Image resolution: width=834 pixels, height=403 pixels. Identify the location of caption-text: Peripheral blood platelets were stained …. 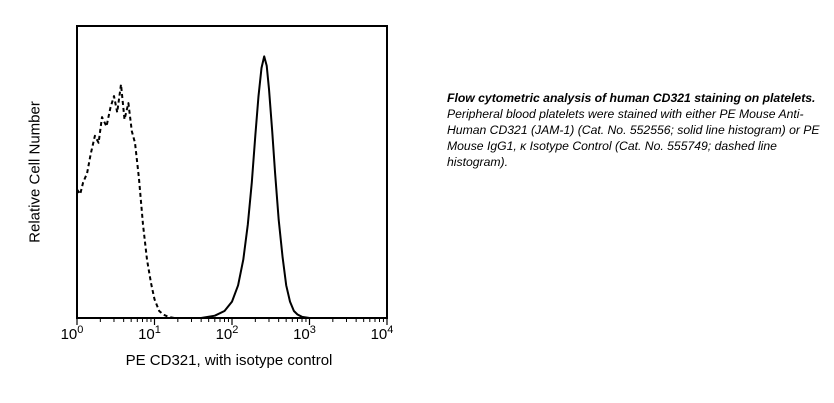
(633, 138).